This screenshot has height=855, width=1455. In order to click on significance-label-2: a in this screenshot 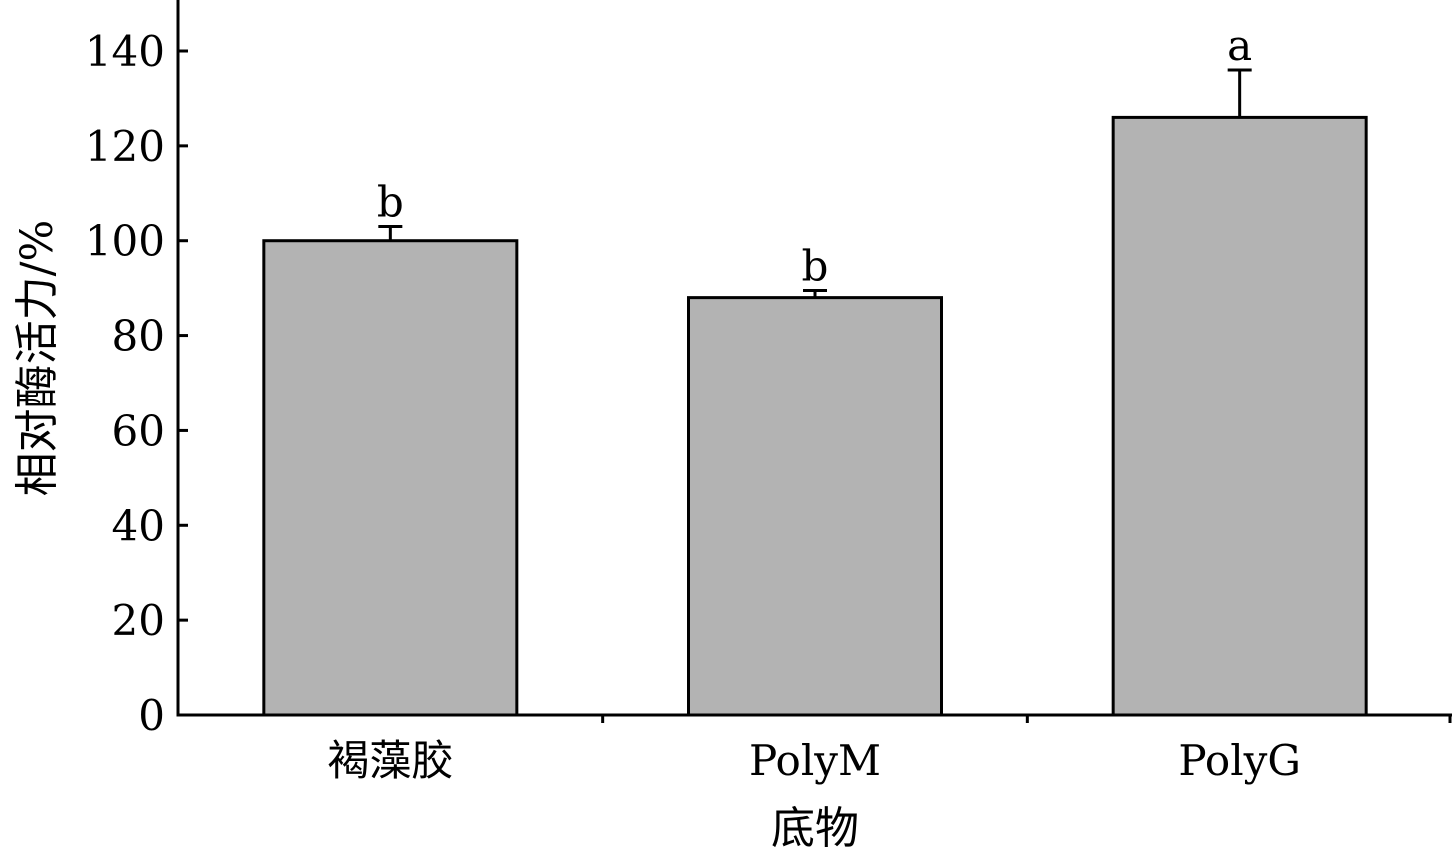, I will do `click(1239, 45)`.